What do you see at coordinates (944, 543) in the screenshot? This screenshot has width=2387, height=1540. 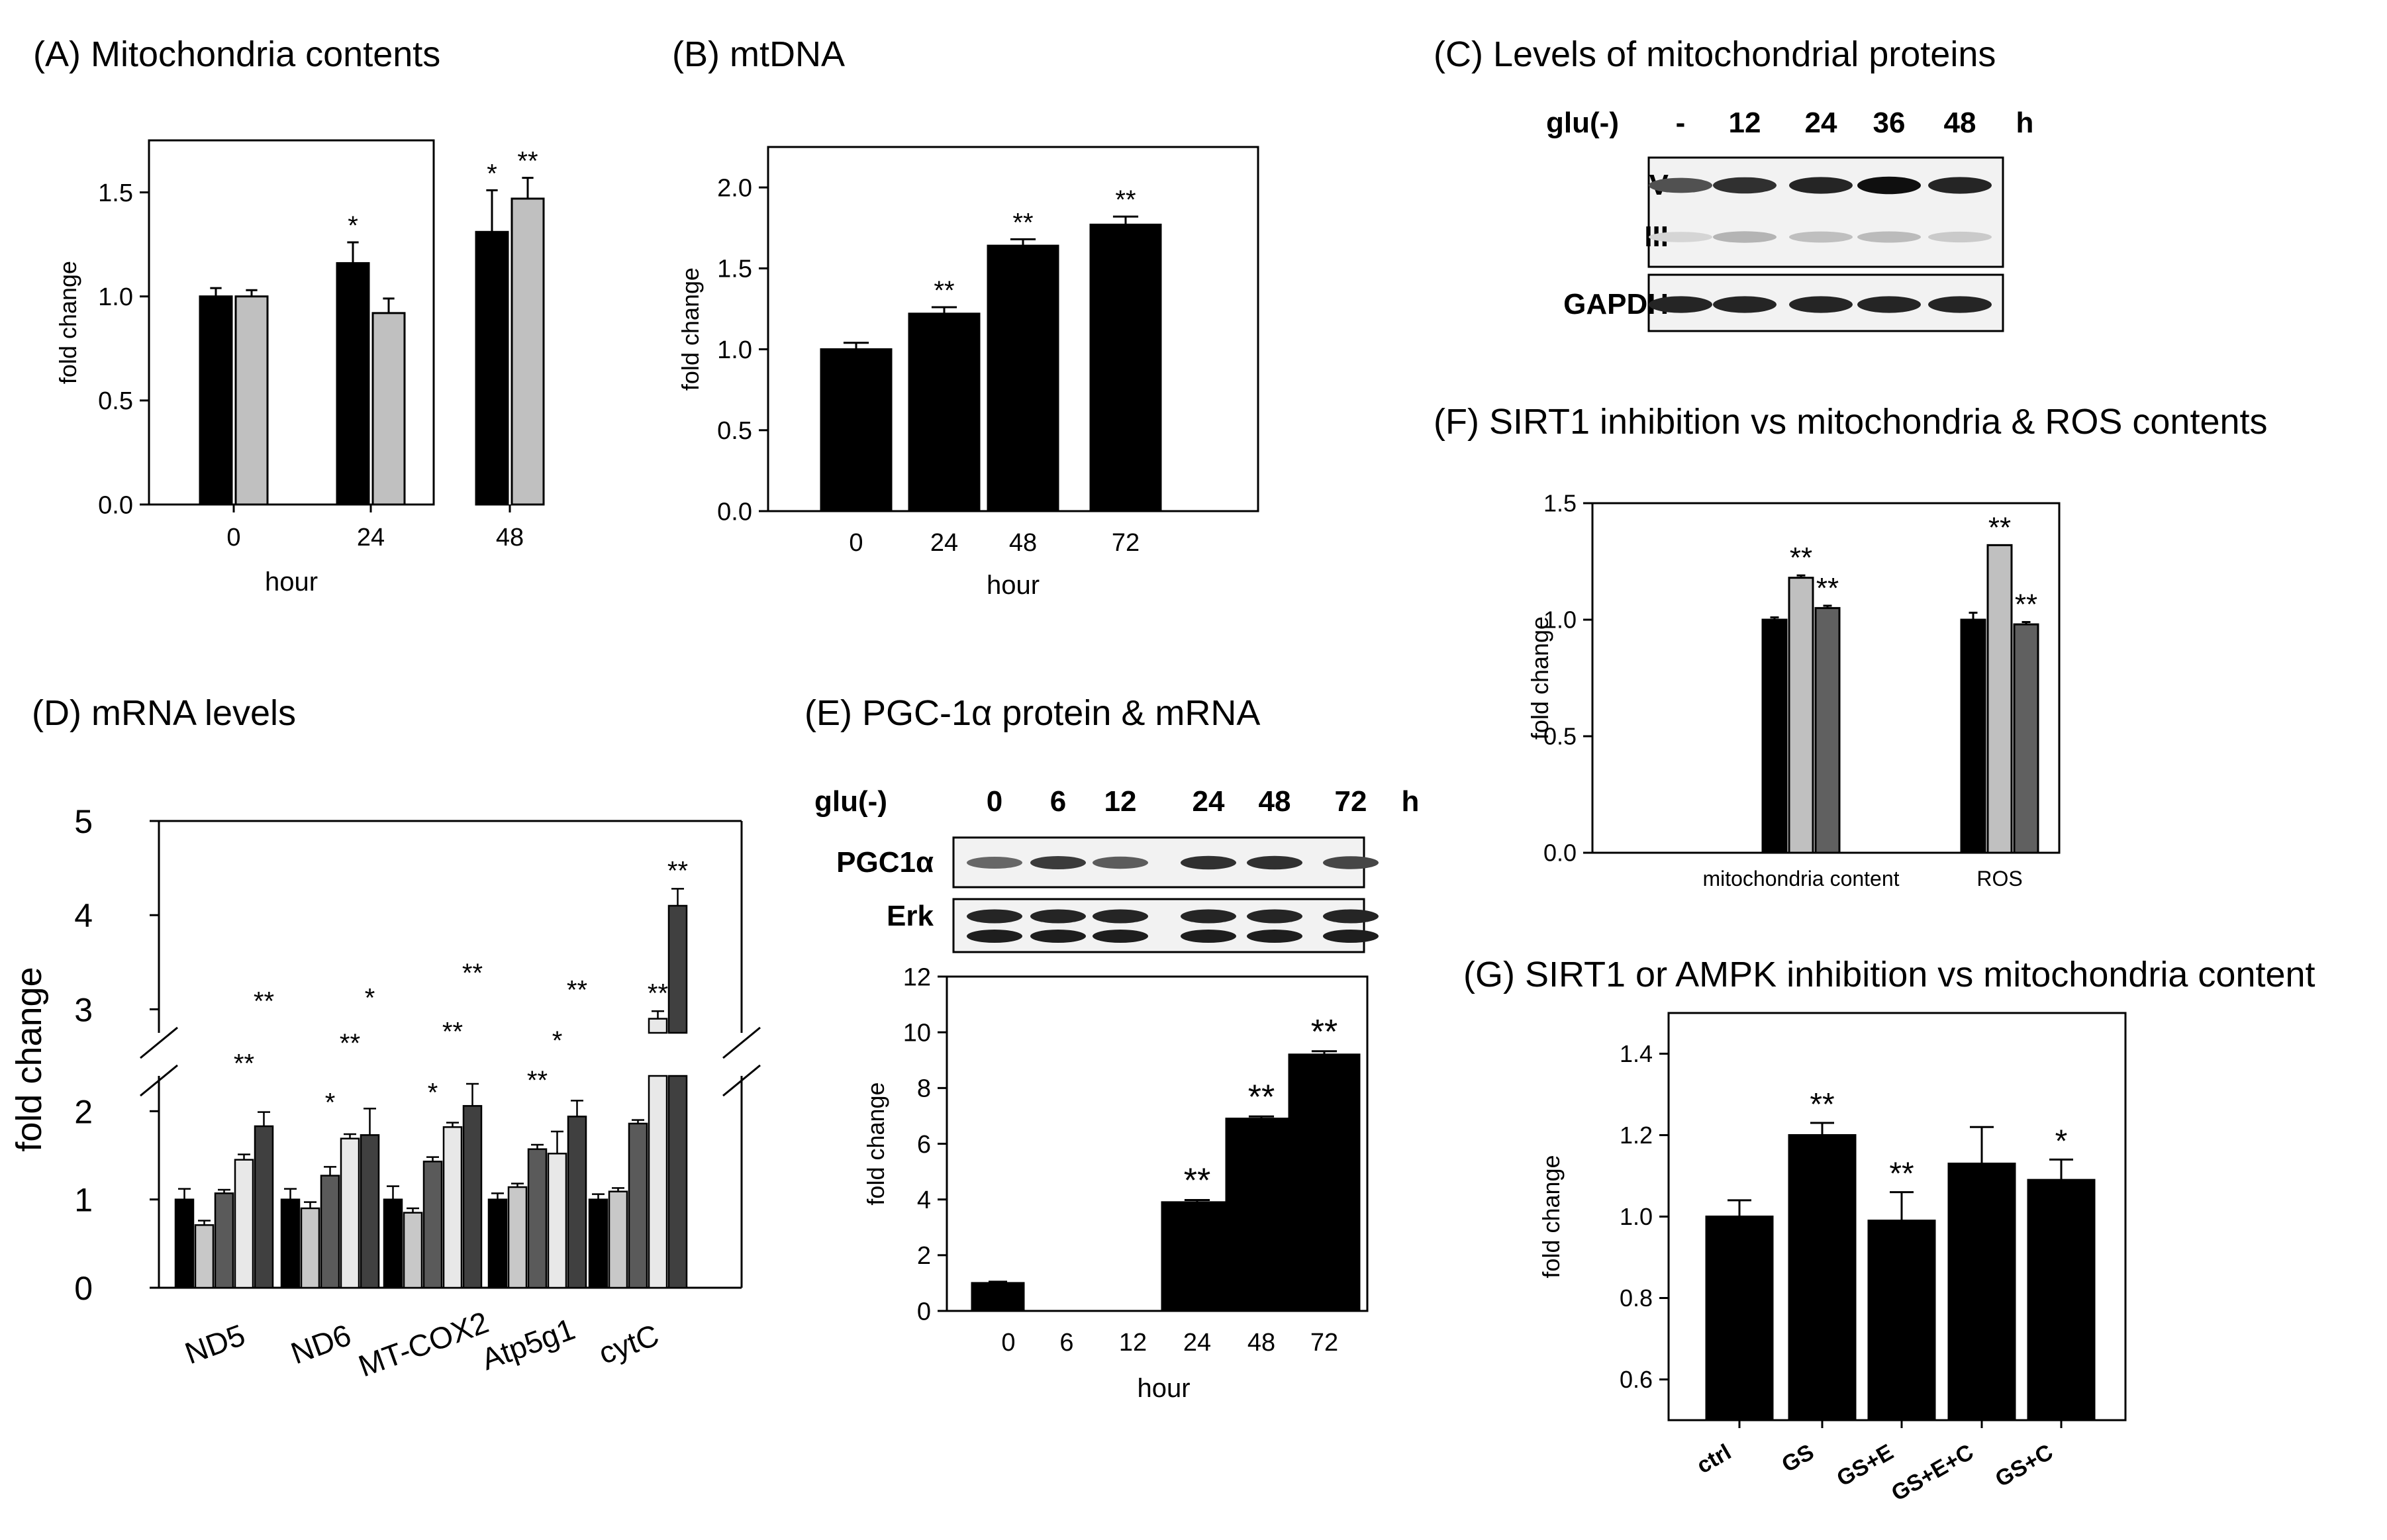 I see `x-tick-label: 24` at bounding box center [944, 543].